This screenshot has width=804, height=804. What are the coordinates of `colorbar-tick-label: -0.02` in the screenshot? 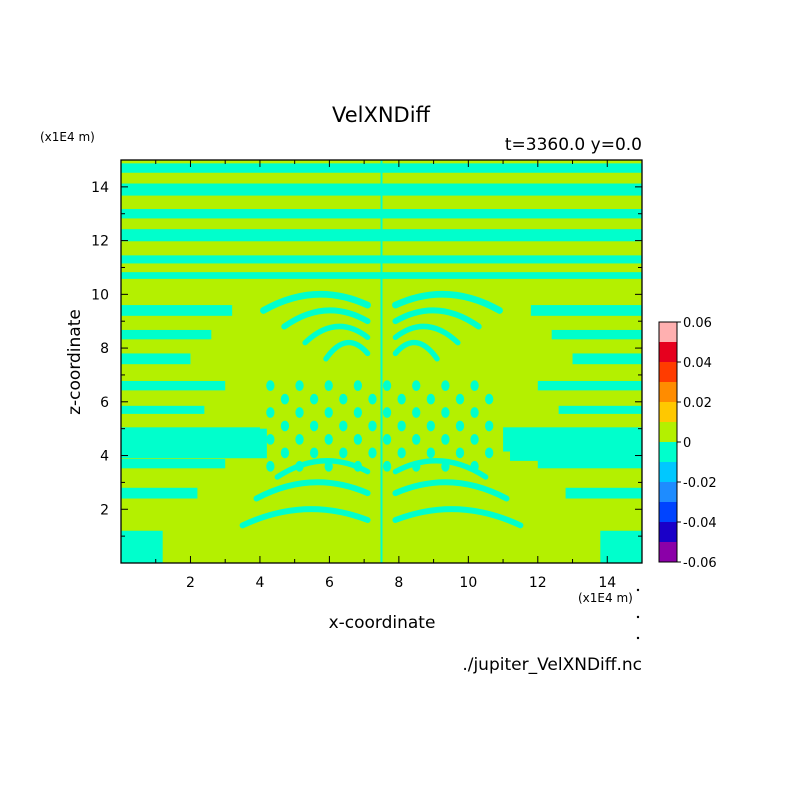 It's located at (700, 483).